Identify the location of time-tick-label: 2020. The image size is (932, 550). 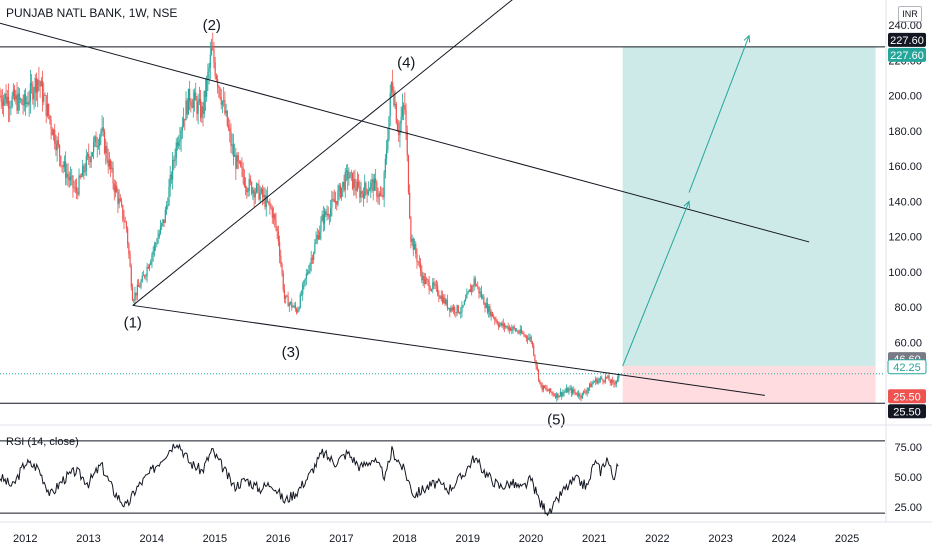
(531, 539).